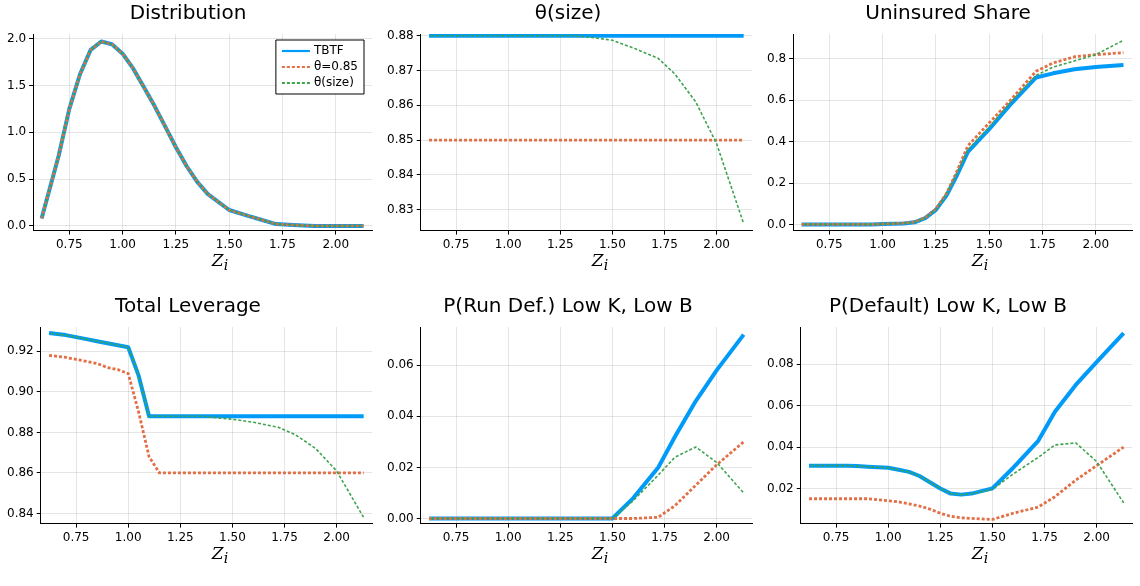 This screenshot has width=1140, height=586. I want to click on y-tick-label: 1.0, so click(16, 131).